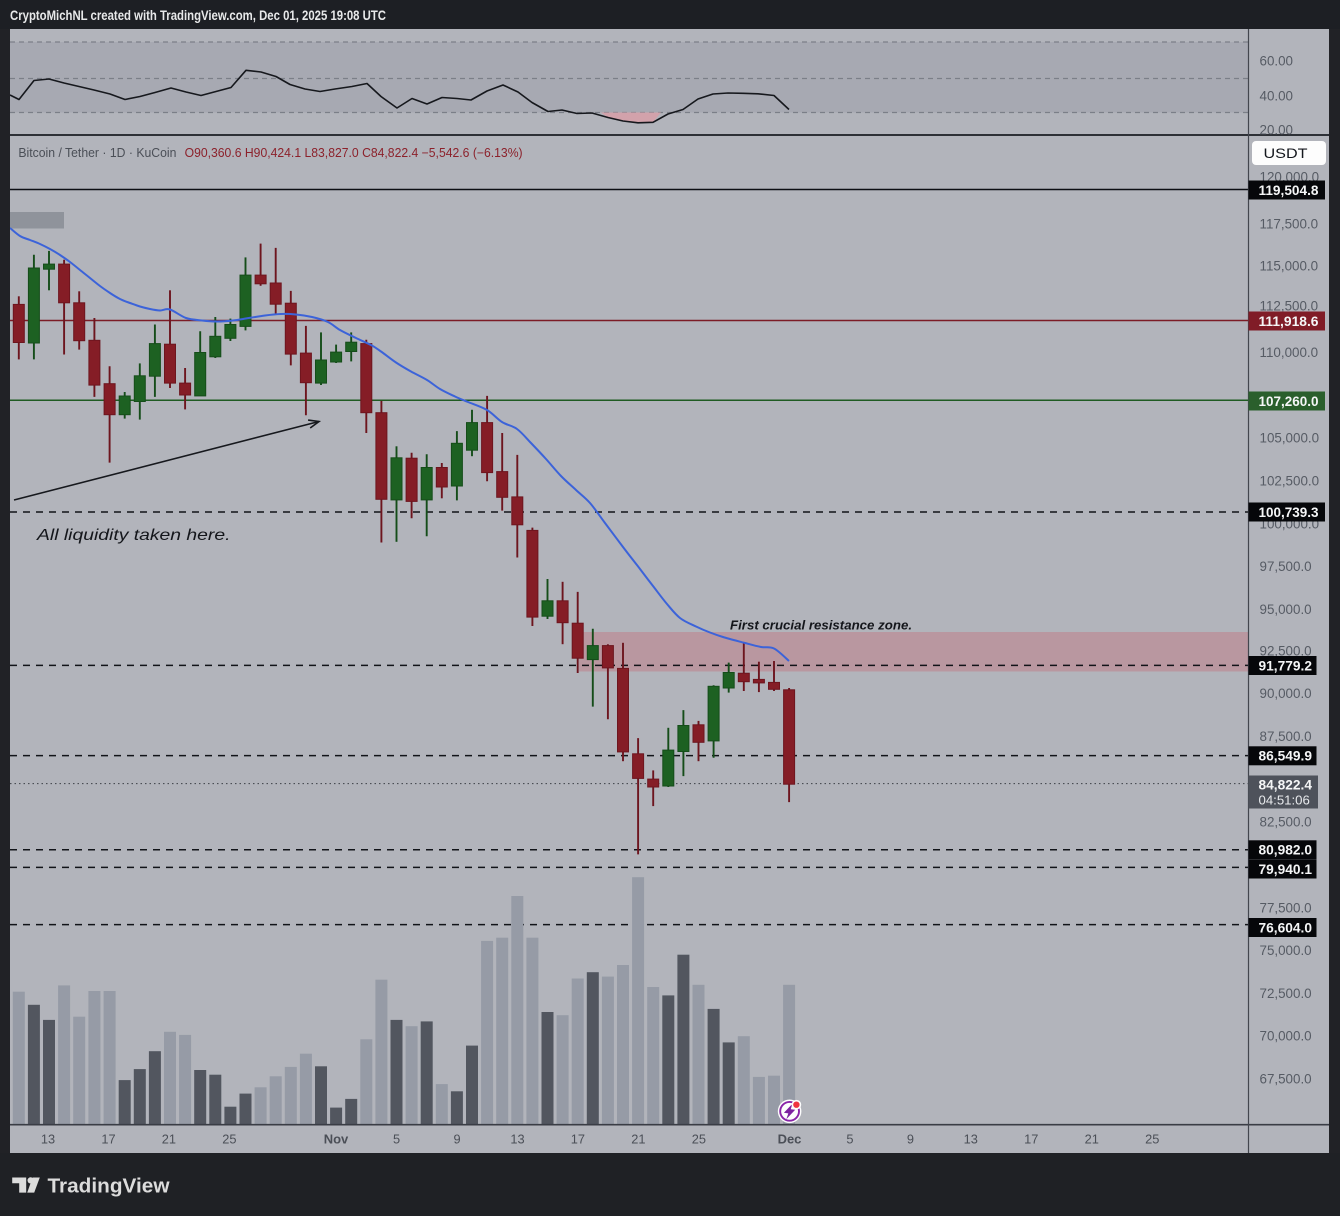 The image size is (1340, 1216). Describe the element at coordinates (1284, 800) in the screenshot. I see `svg-text: 04:51:06` at that location.